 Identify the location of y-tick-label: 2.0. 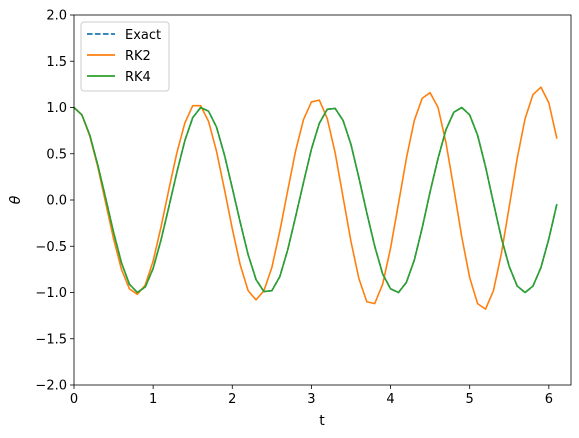
(56, 16).